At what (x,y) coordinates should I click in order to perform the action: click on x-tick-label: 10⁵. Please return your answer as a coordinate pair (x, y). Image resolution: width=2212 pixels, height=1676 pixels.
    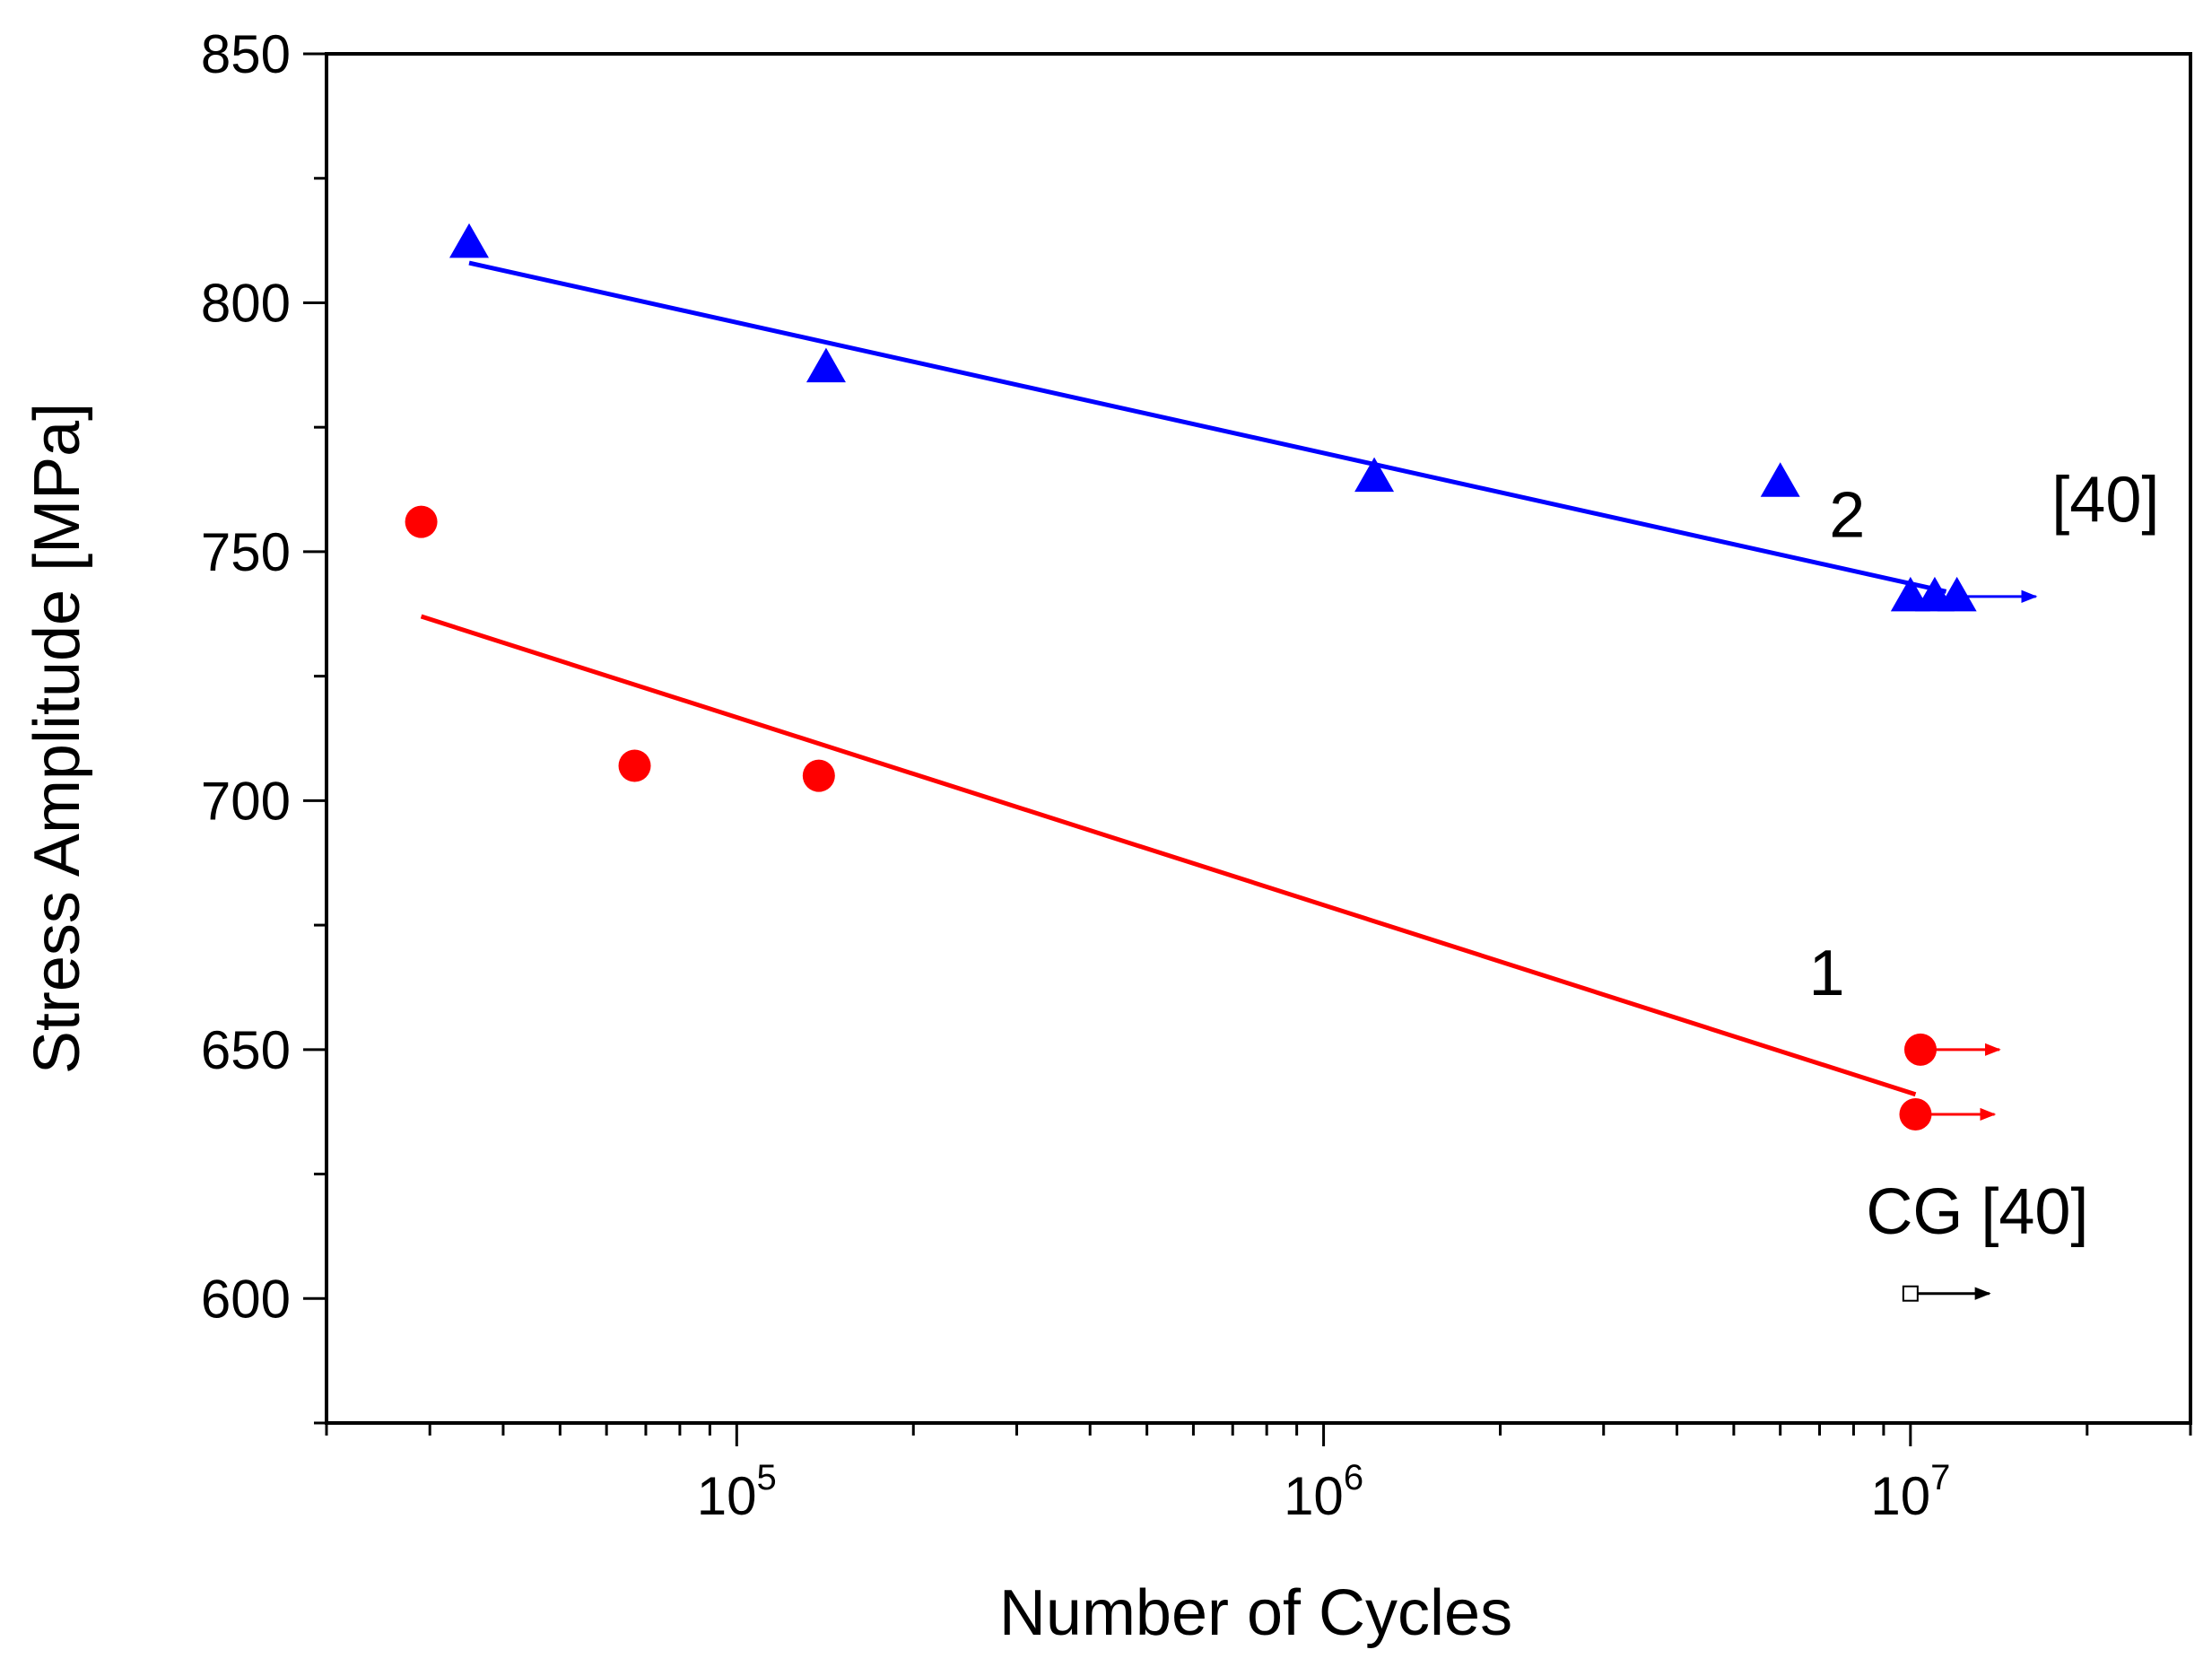
    Looking at the image, I should click on (737, 1492).